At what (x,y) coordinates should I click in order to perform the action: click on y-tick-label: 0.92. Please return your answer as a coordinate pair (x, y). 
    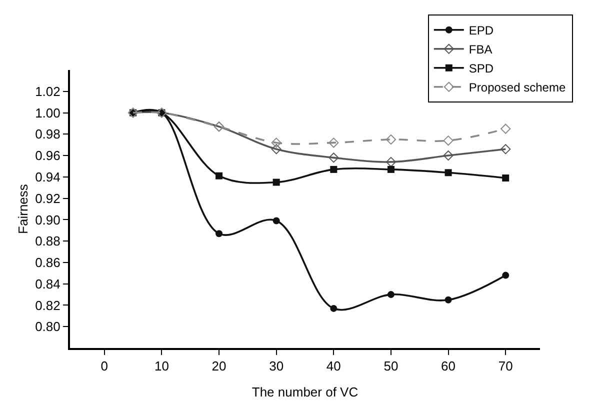
    Looking at the image, I should click on (47, 198).